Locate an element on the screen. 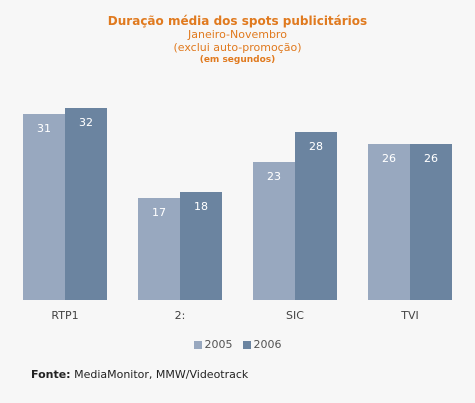 This screenshot has width=475, height=403. x-tick-label: TVI is located at coordinates (409, 315).